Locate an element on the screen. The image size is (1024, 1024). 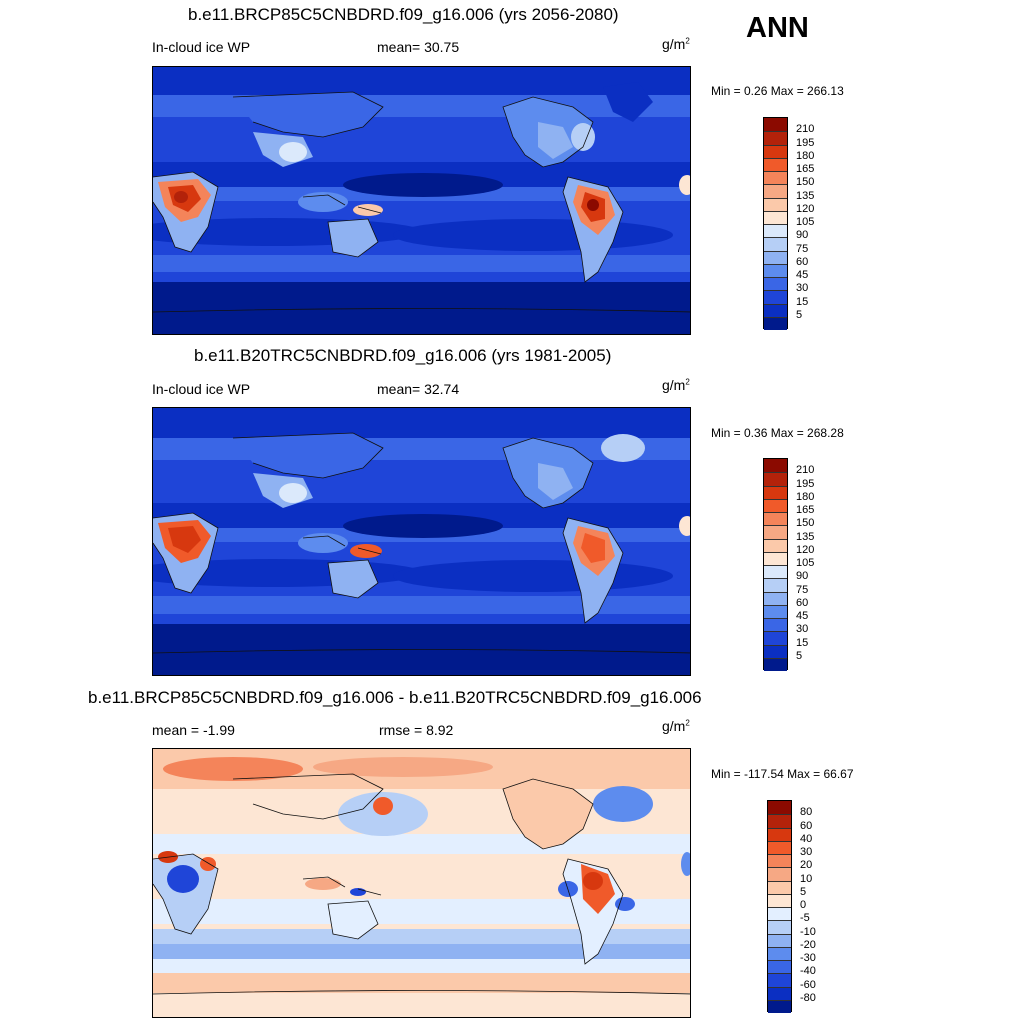
colorbar-tick-label: 210 is located at coordinates (805, 129).